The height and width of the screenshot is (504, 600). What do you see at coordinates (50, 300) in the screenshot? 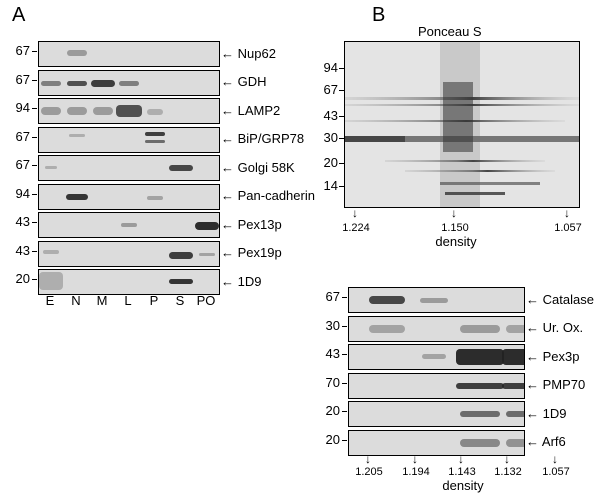
I see `lane-label: E` at bounding box center [50, 300].